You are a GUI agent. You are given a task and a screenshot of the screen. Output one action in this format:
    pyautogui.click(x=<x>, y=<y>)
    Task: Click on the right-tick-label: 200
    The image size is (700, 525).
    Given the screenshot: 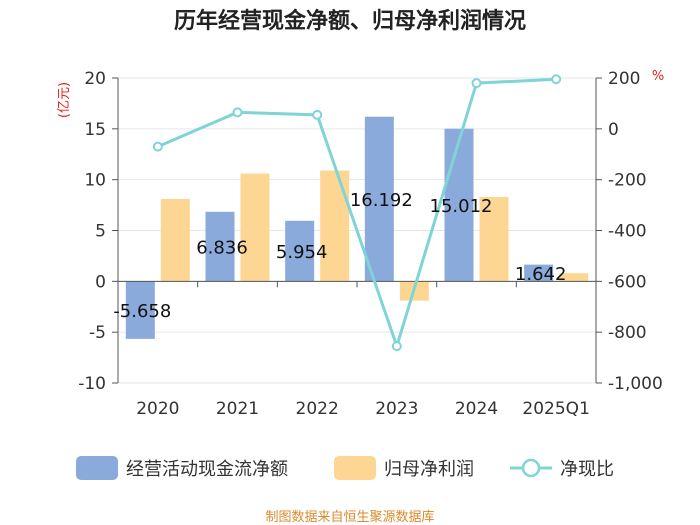 What is the action you would take?
    pyautogui.click(x=624, y=79)
    